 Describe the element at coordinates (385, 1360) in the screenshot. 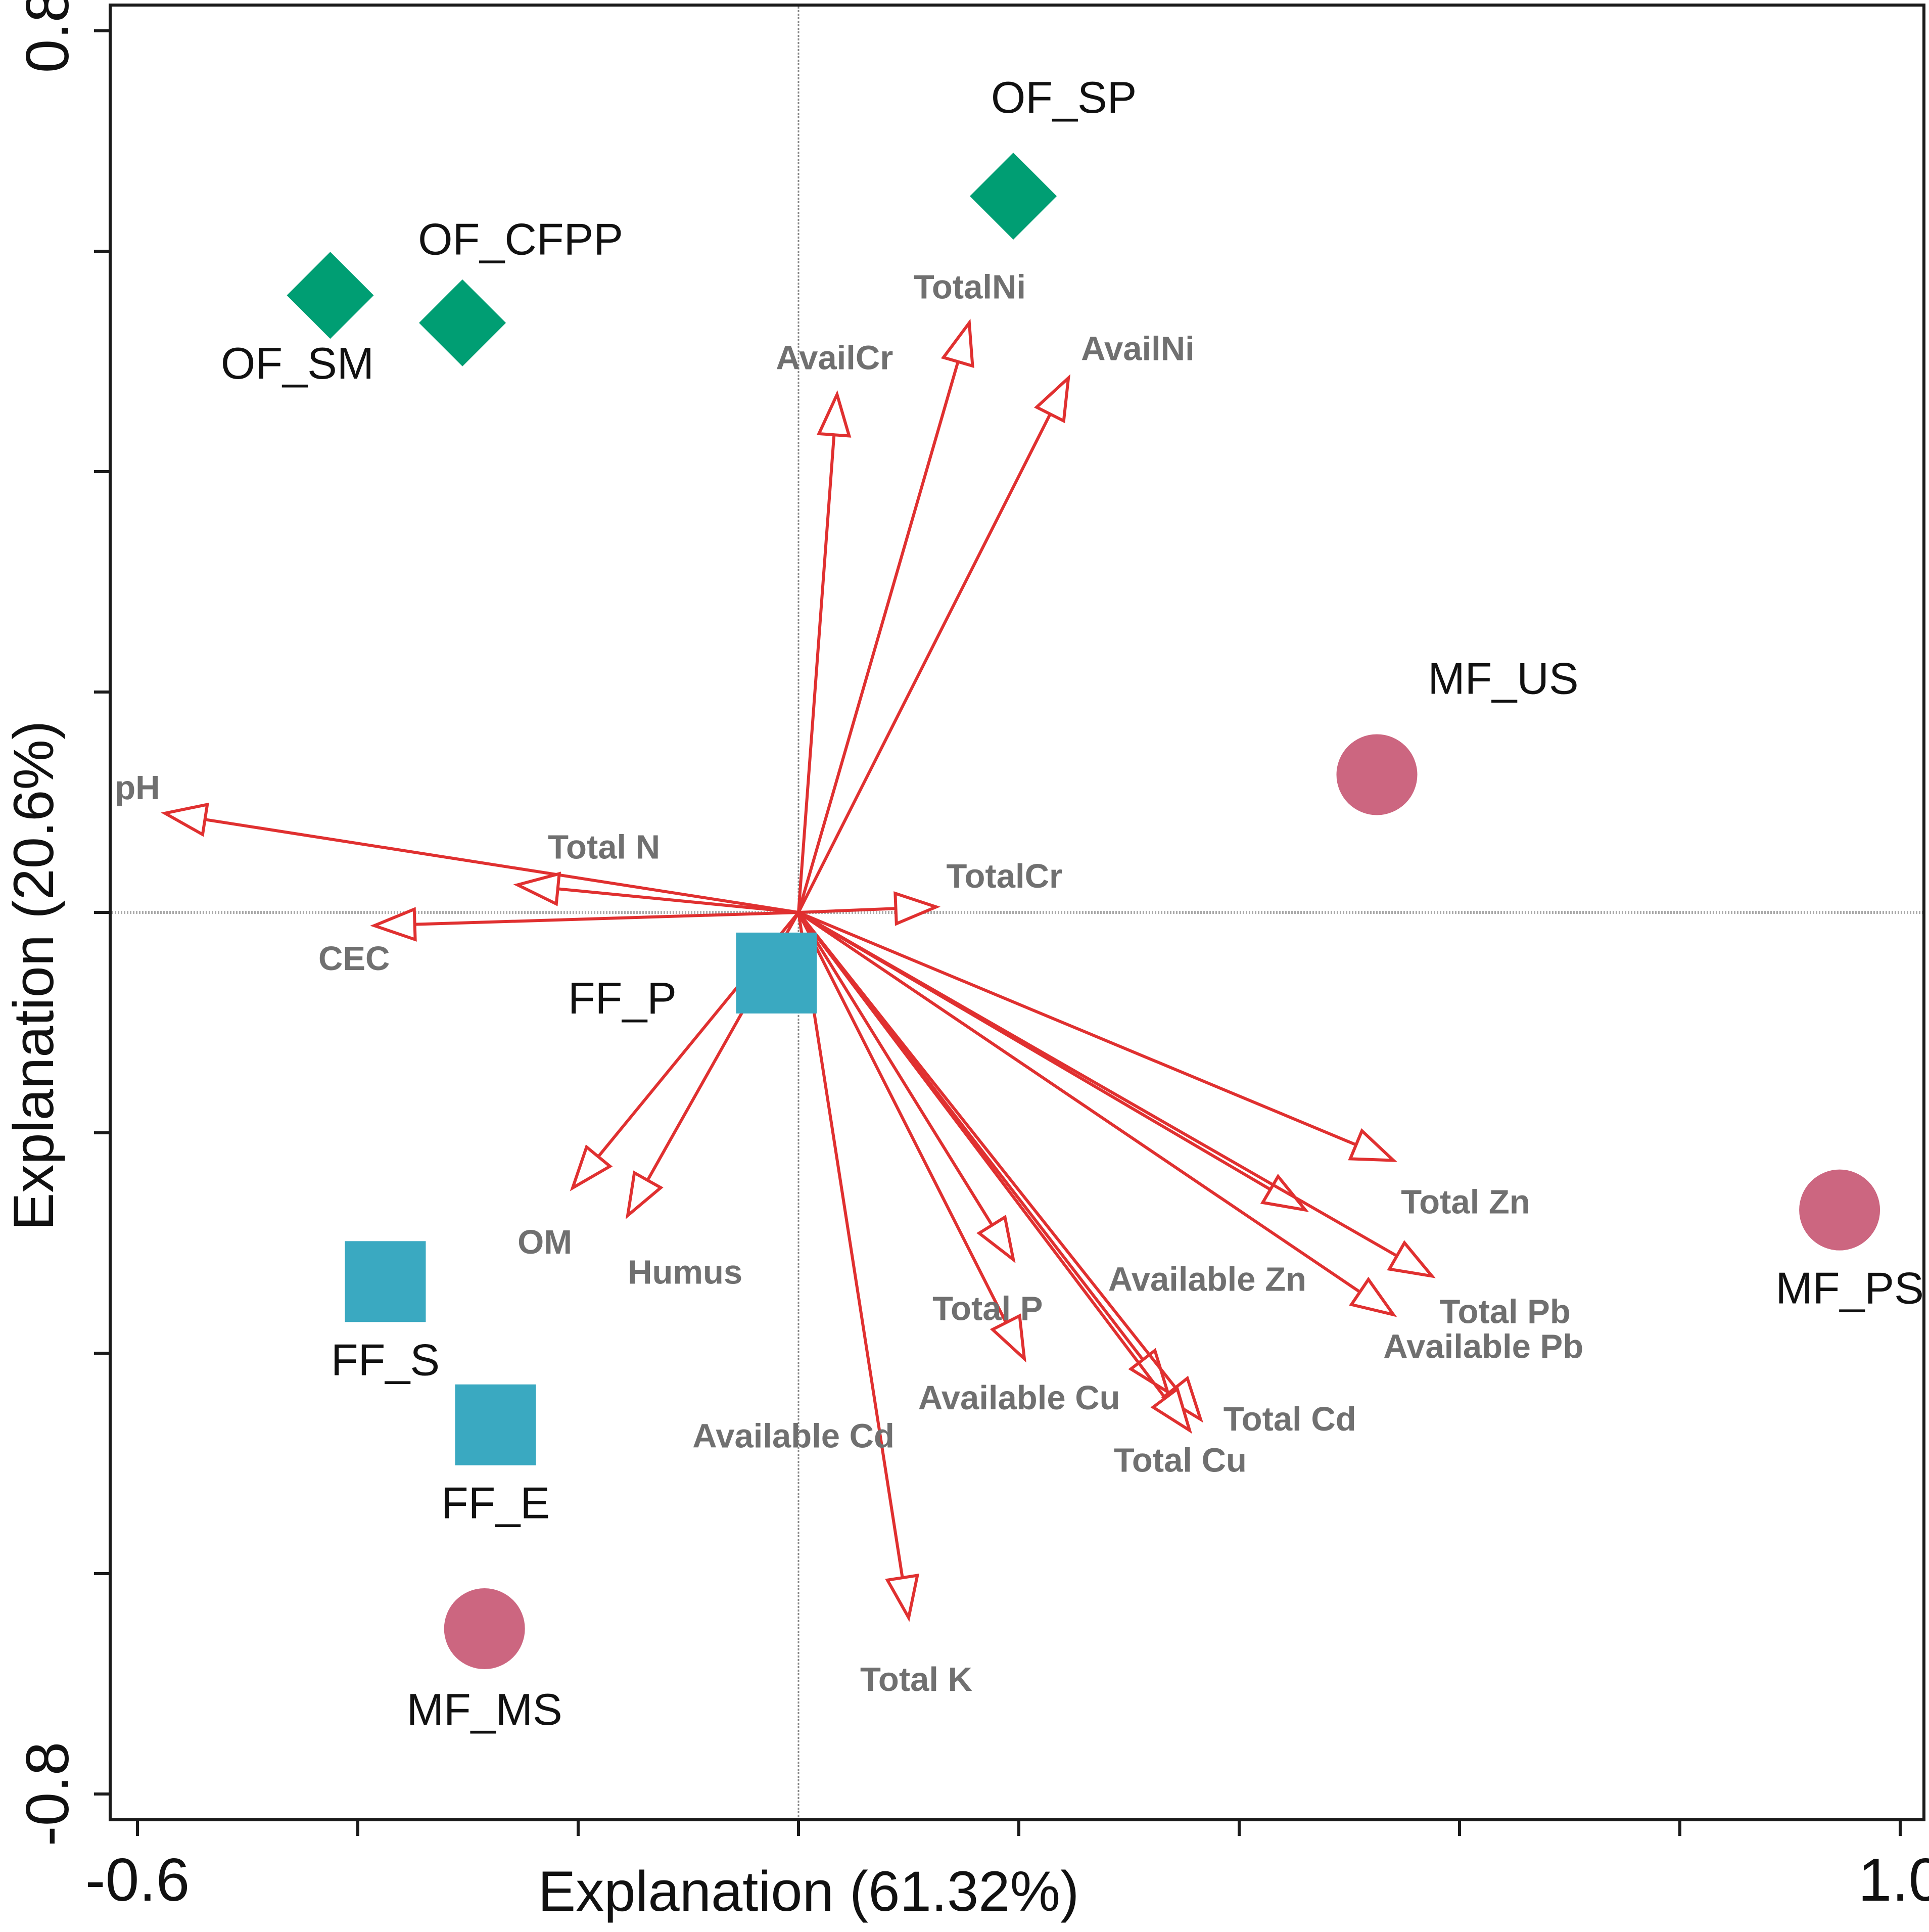

I see `sample-label-ff-s: FF_S` at that location.